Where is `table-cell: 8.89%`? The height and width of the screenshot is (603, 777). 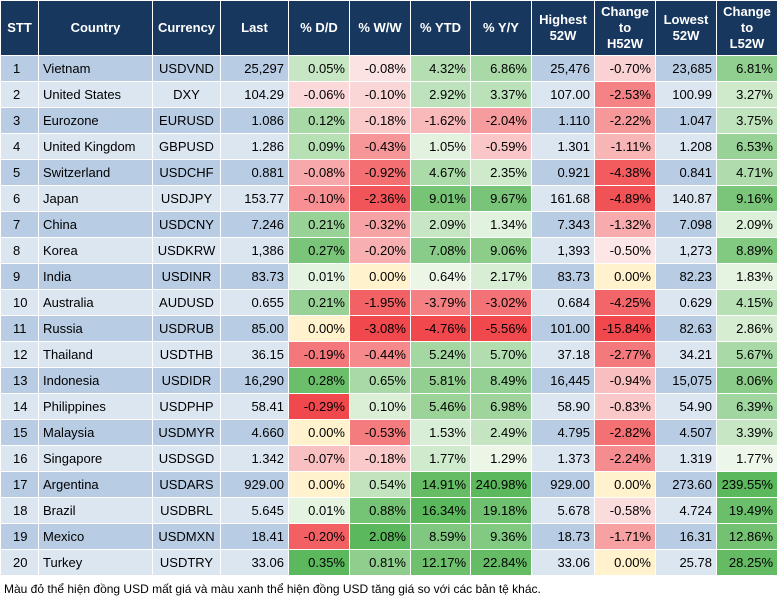 table-cell: 8.89% is located at coordinates (747, 251).